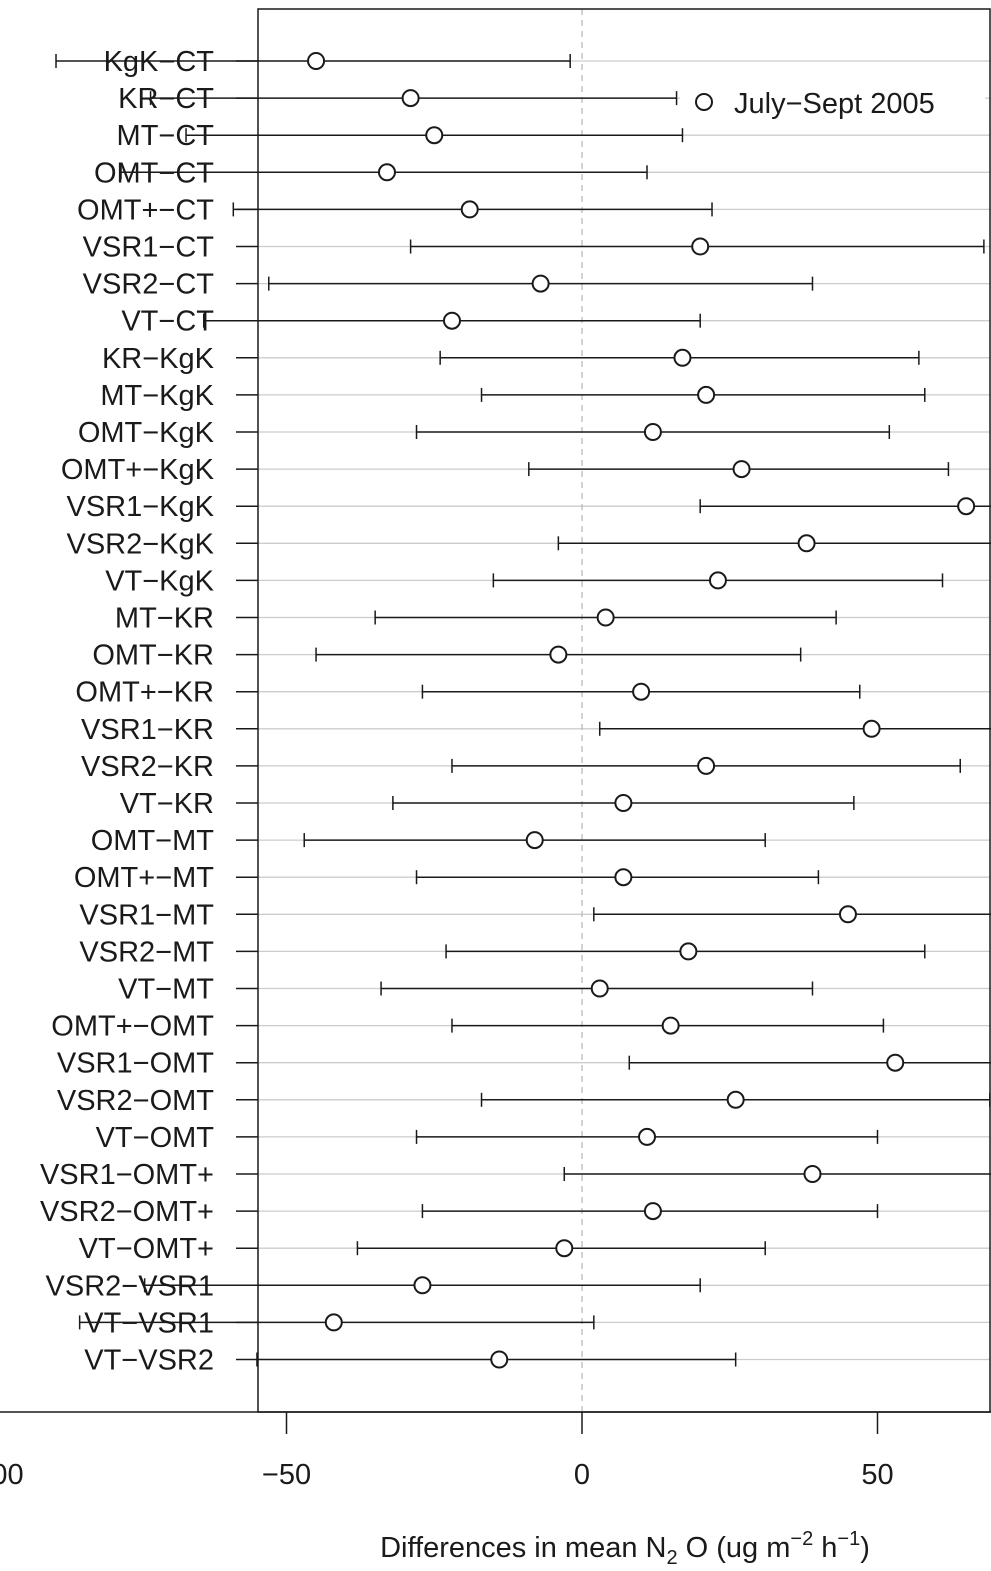 The width and height of the screenshot is (991, 1571). I want to click on x-axis-title: Differences in mean N2 O (ug m−2 h−1), so click(625, 1548).